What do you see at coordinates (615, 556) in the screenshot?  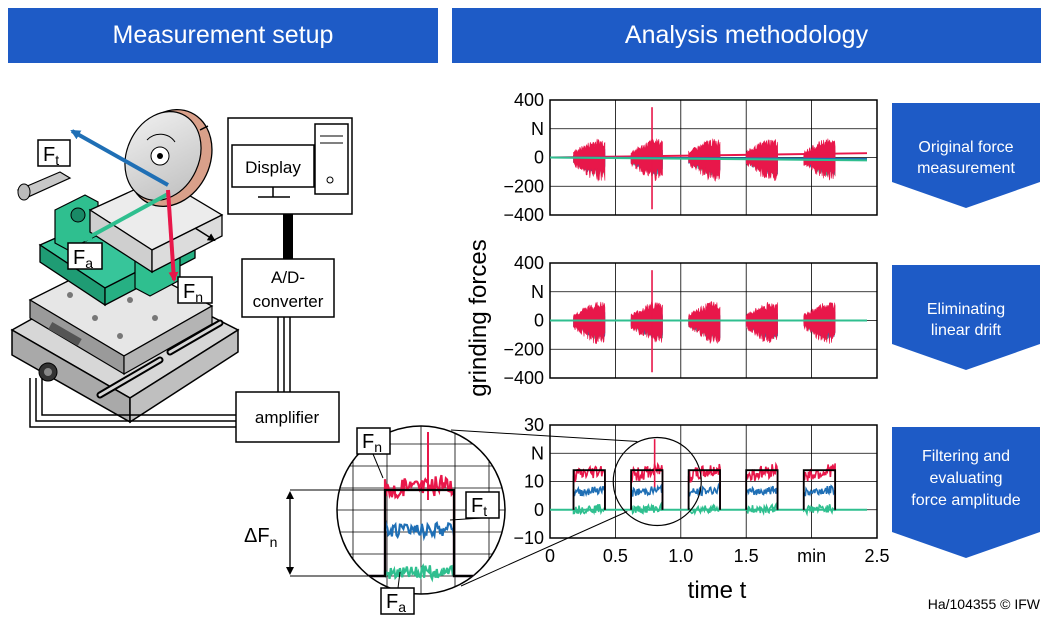 I see `x-tick-label: 0.5` at bounding box center [615, 556].